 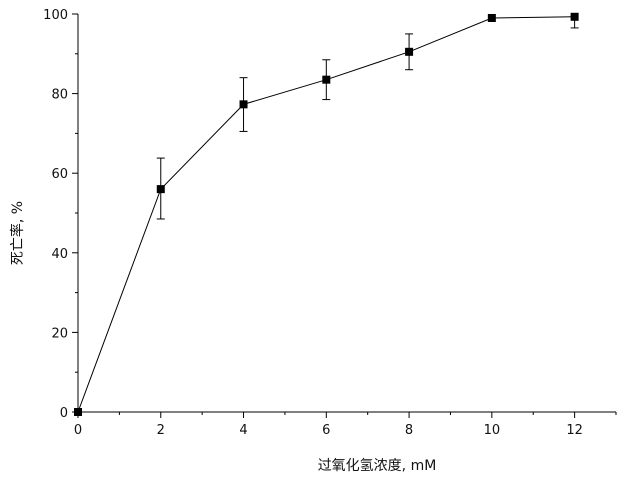 I want to click on y-tick-label: 100, so click(x=55, y=15).